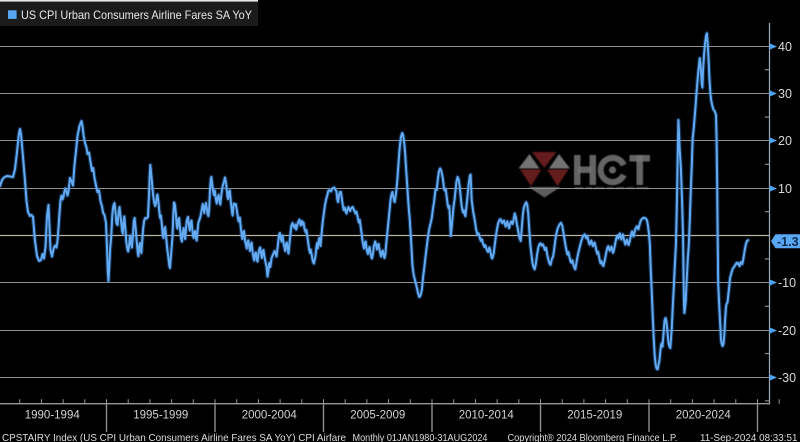  What do you see at coordinates (785, 94) in the screenshot?
I see `svg-text: 30` at bounding box center [785, 94].